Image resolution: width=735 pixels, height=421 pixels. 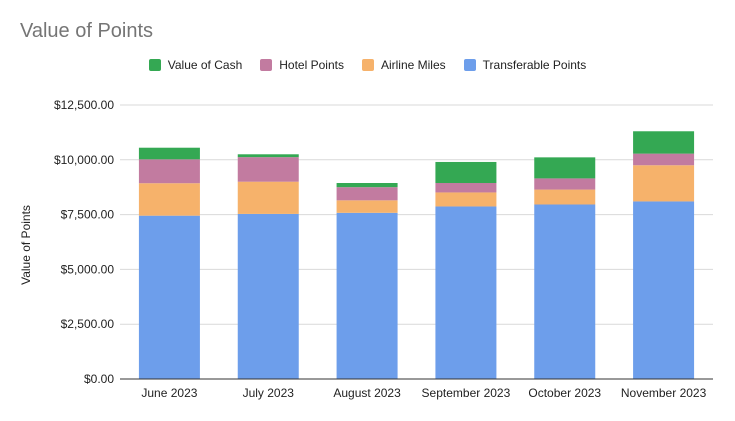 I want to click on bar-airline-miles-september-2023, so click(x=466, y=199).